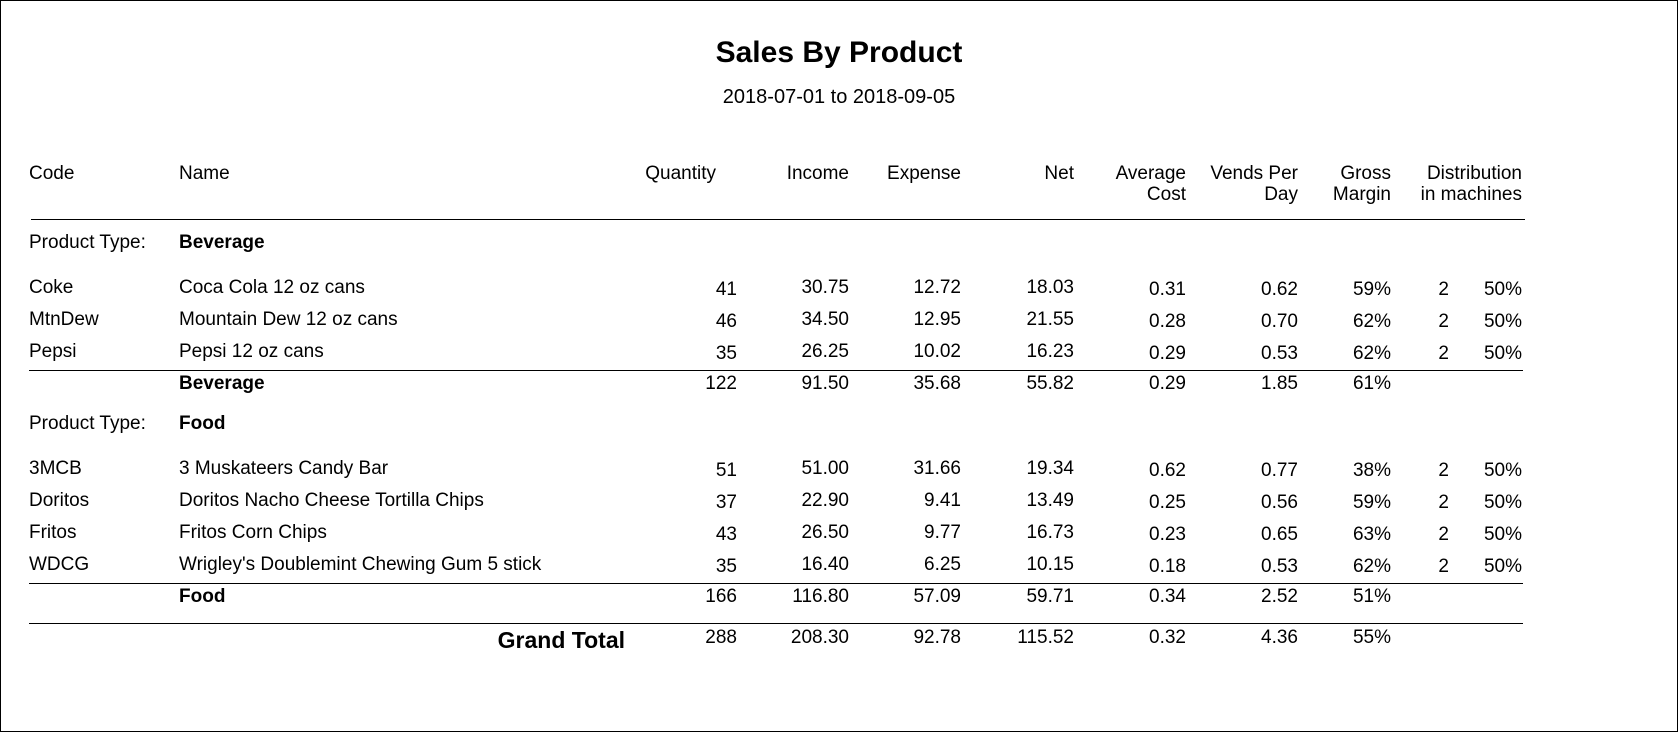  What do you see at coordinates (937, 468) in the screenshot?
I see `row-expense: 31.66` at bounding box center [937, 468].